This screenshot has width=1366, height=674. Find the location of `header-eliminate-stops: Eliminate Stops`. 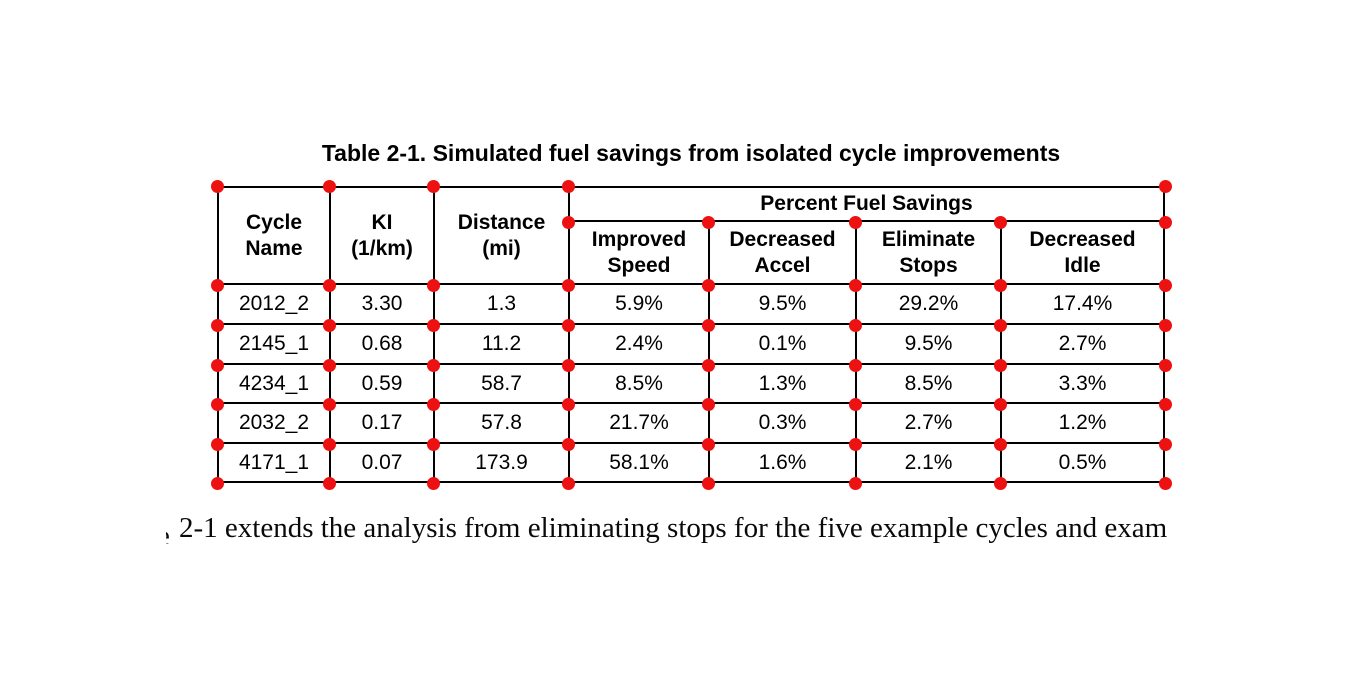

header-eliminate-stops: Eliminate Stops is located at coordinates (929, 253).